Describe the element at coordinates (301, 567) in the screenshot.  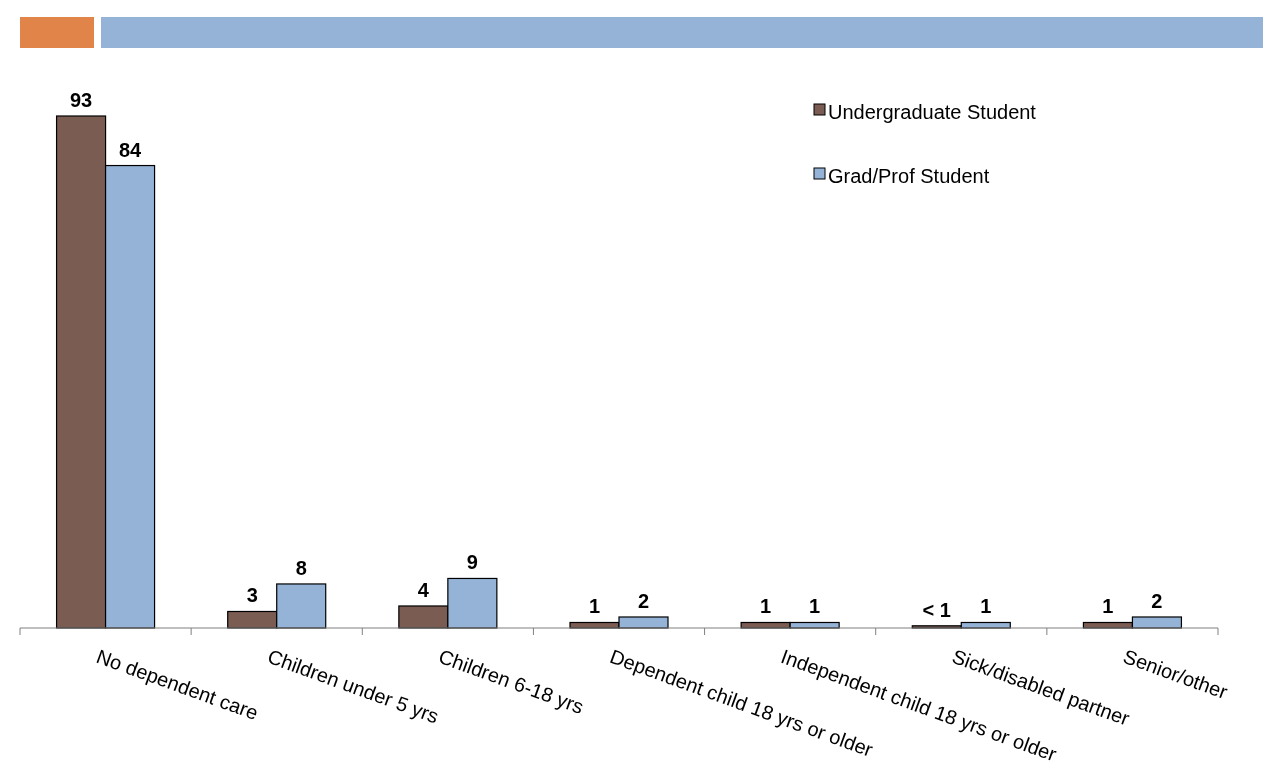
I see `data-label: 8` at that location.